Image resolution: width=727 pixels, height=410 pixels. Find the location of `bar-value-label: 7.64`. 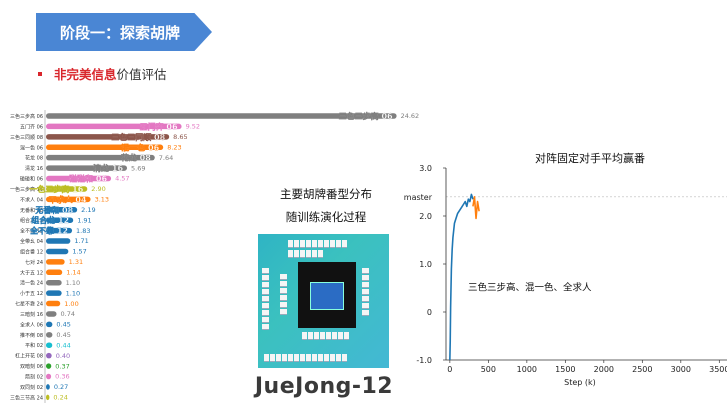

bar-value-label: 7.64 is located at coordinates (166, 158).